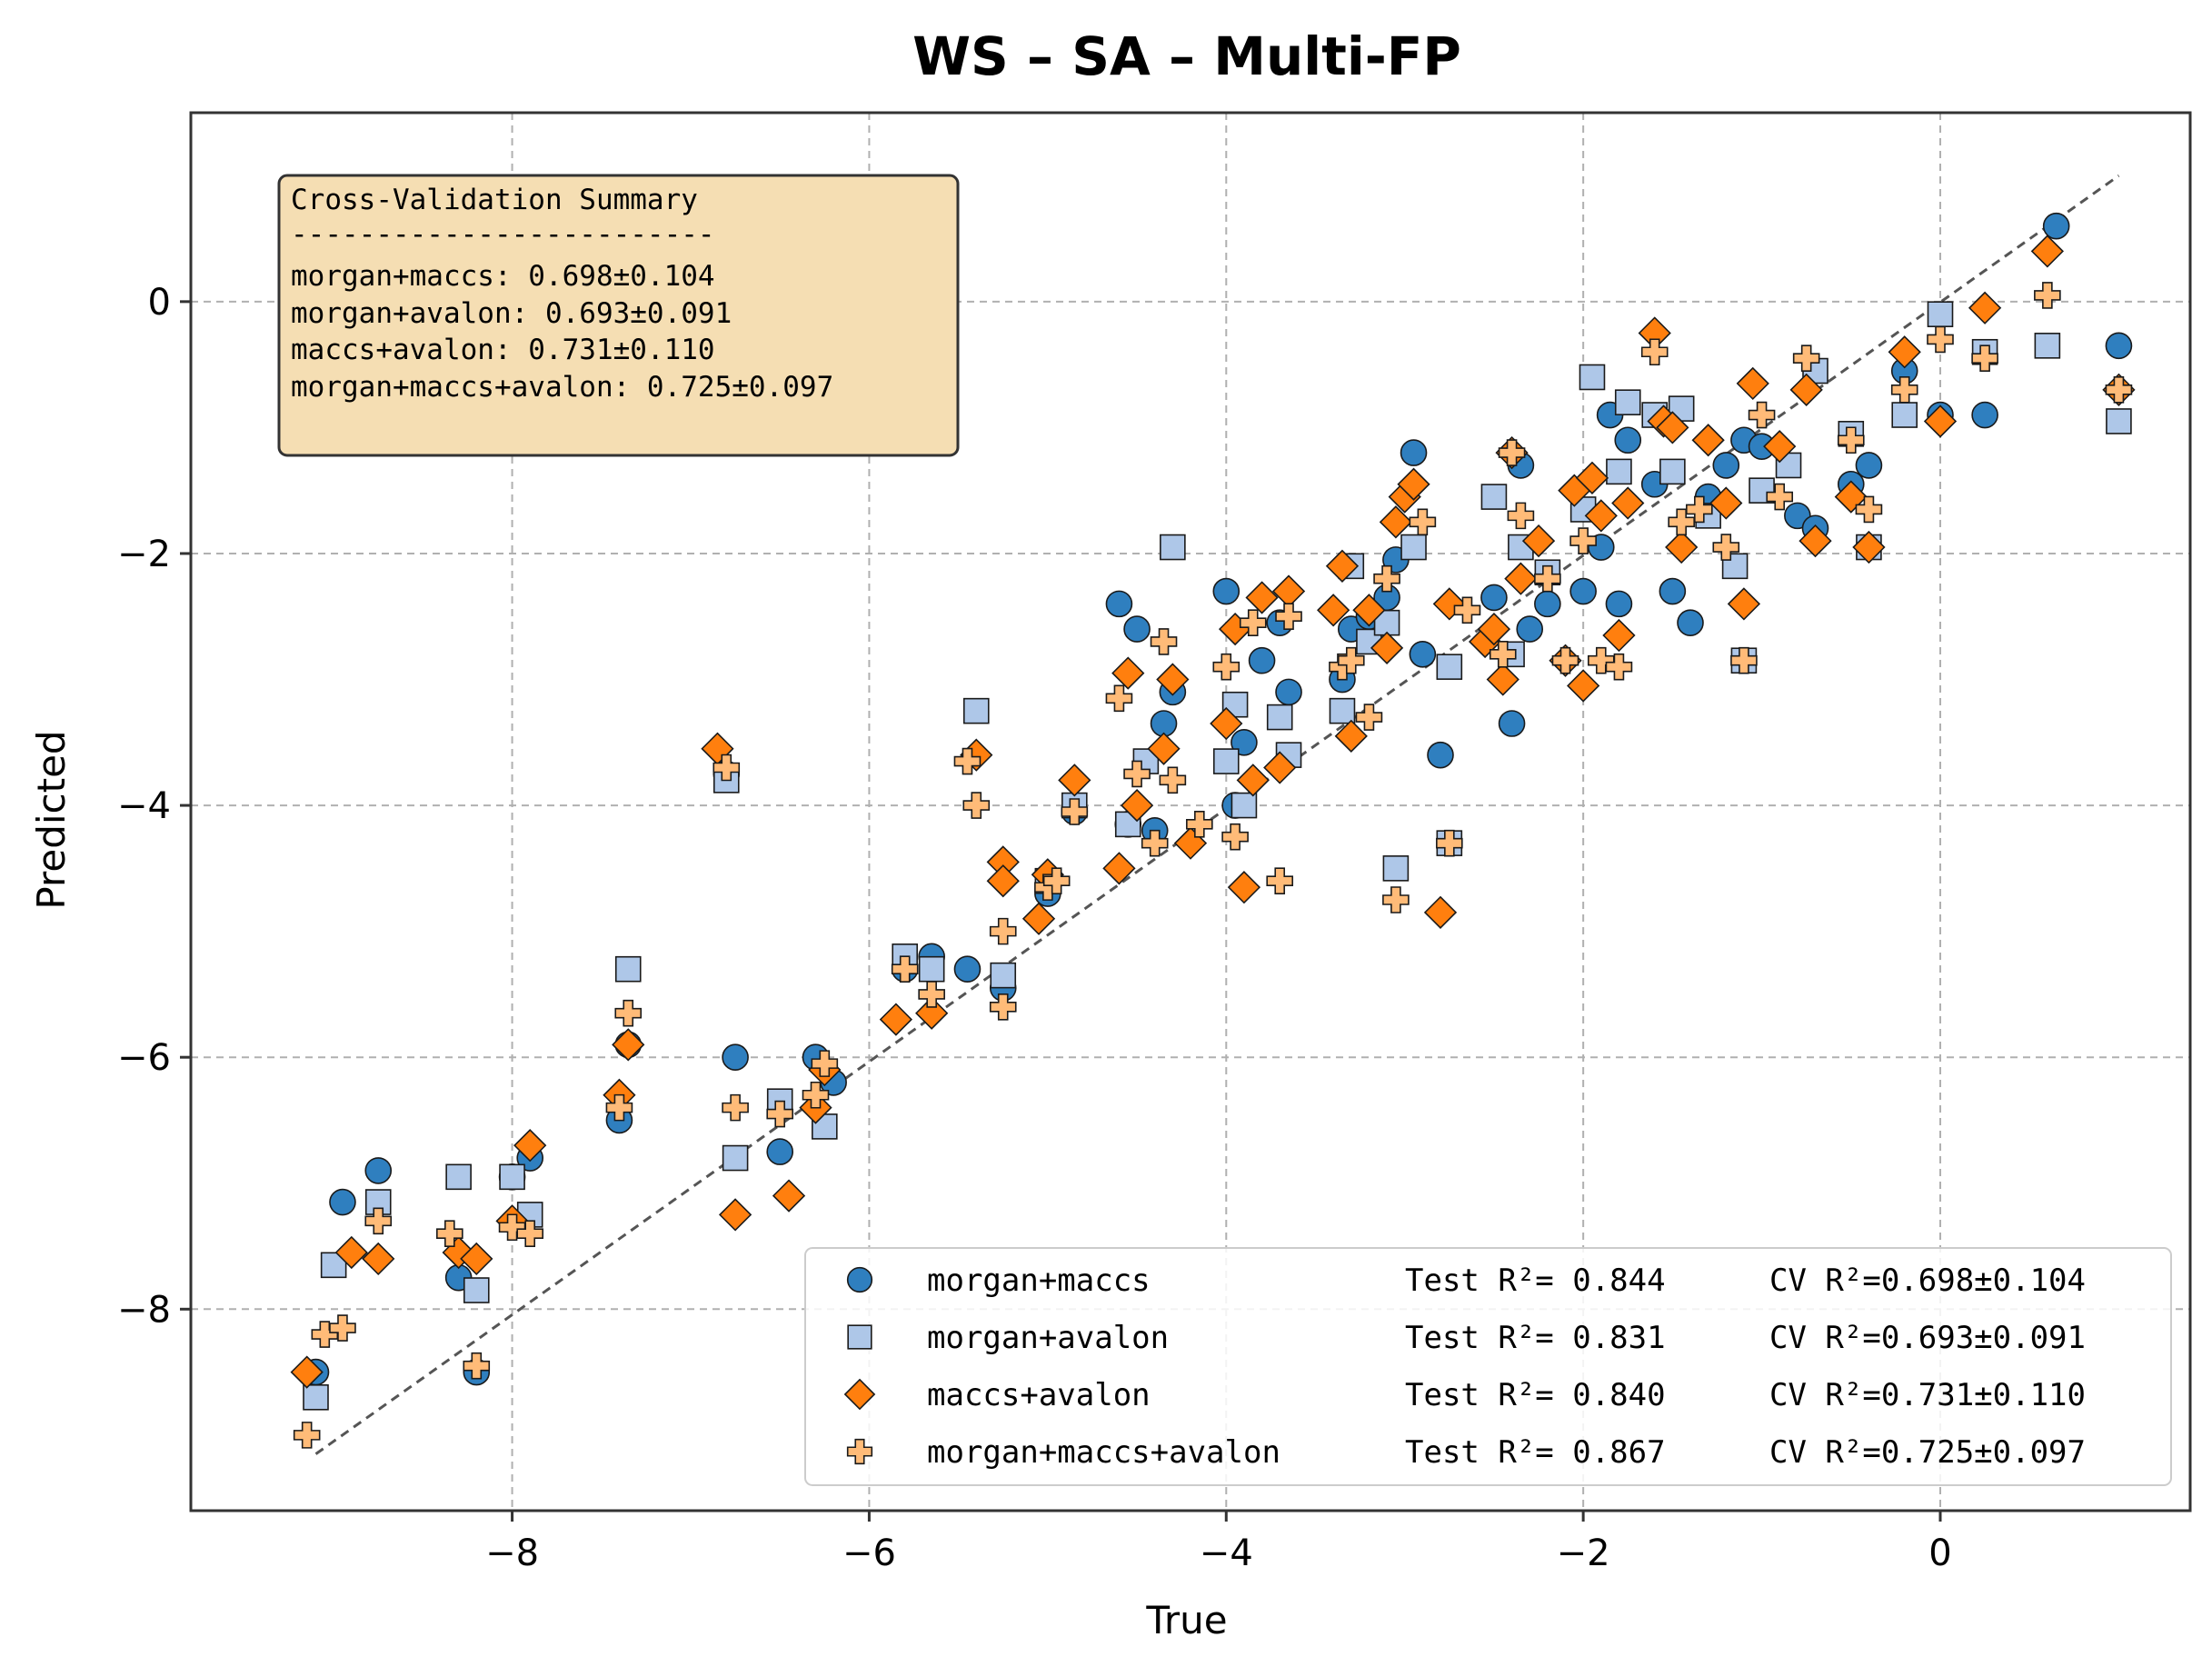 The width and height of the screenshot is (2212, 1667). I want to click on cv-summary-line: morgan+maccs+avalon: 0.725±0.097, so click(562, 387).